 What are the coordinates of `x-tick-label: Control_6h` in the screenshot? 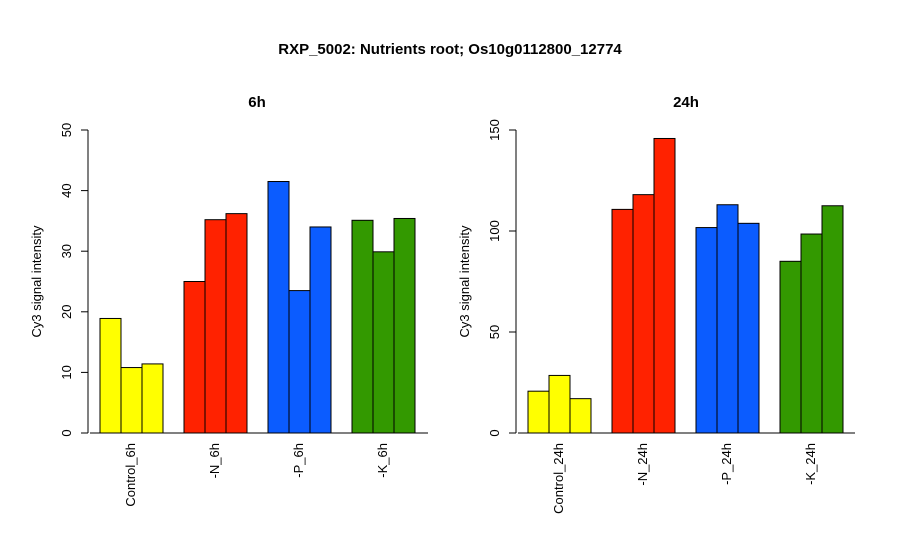 It's located at (130, 475).